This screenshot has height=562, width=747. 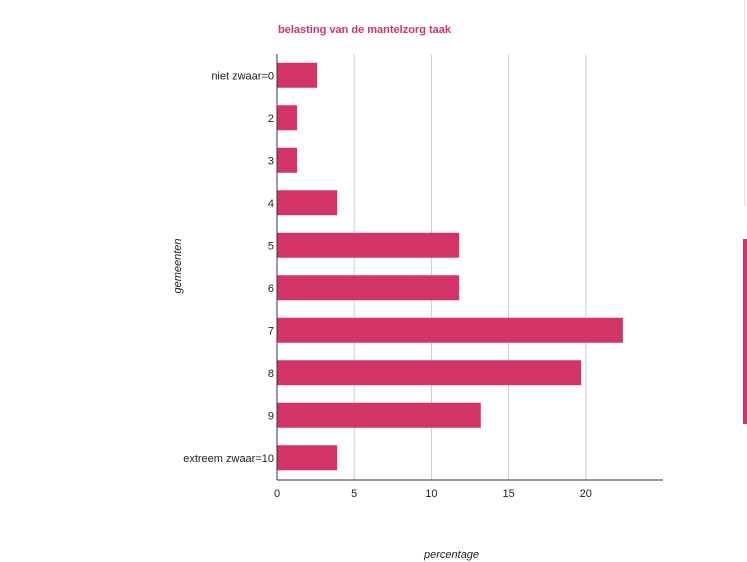 What do you see at coordinates (242, 76) in the screenshot?
I see `y-tick-label: niet zwaar=0` at bounding box center [242, 76].